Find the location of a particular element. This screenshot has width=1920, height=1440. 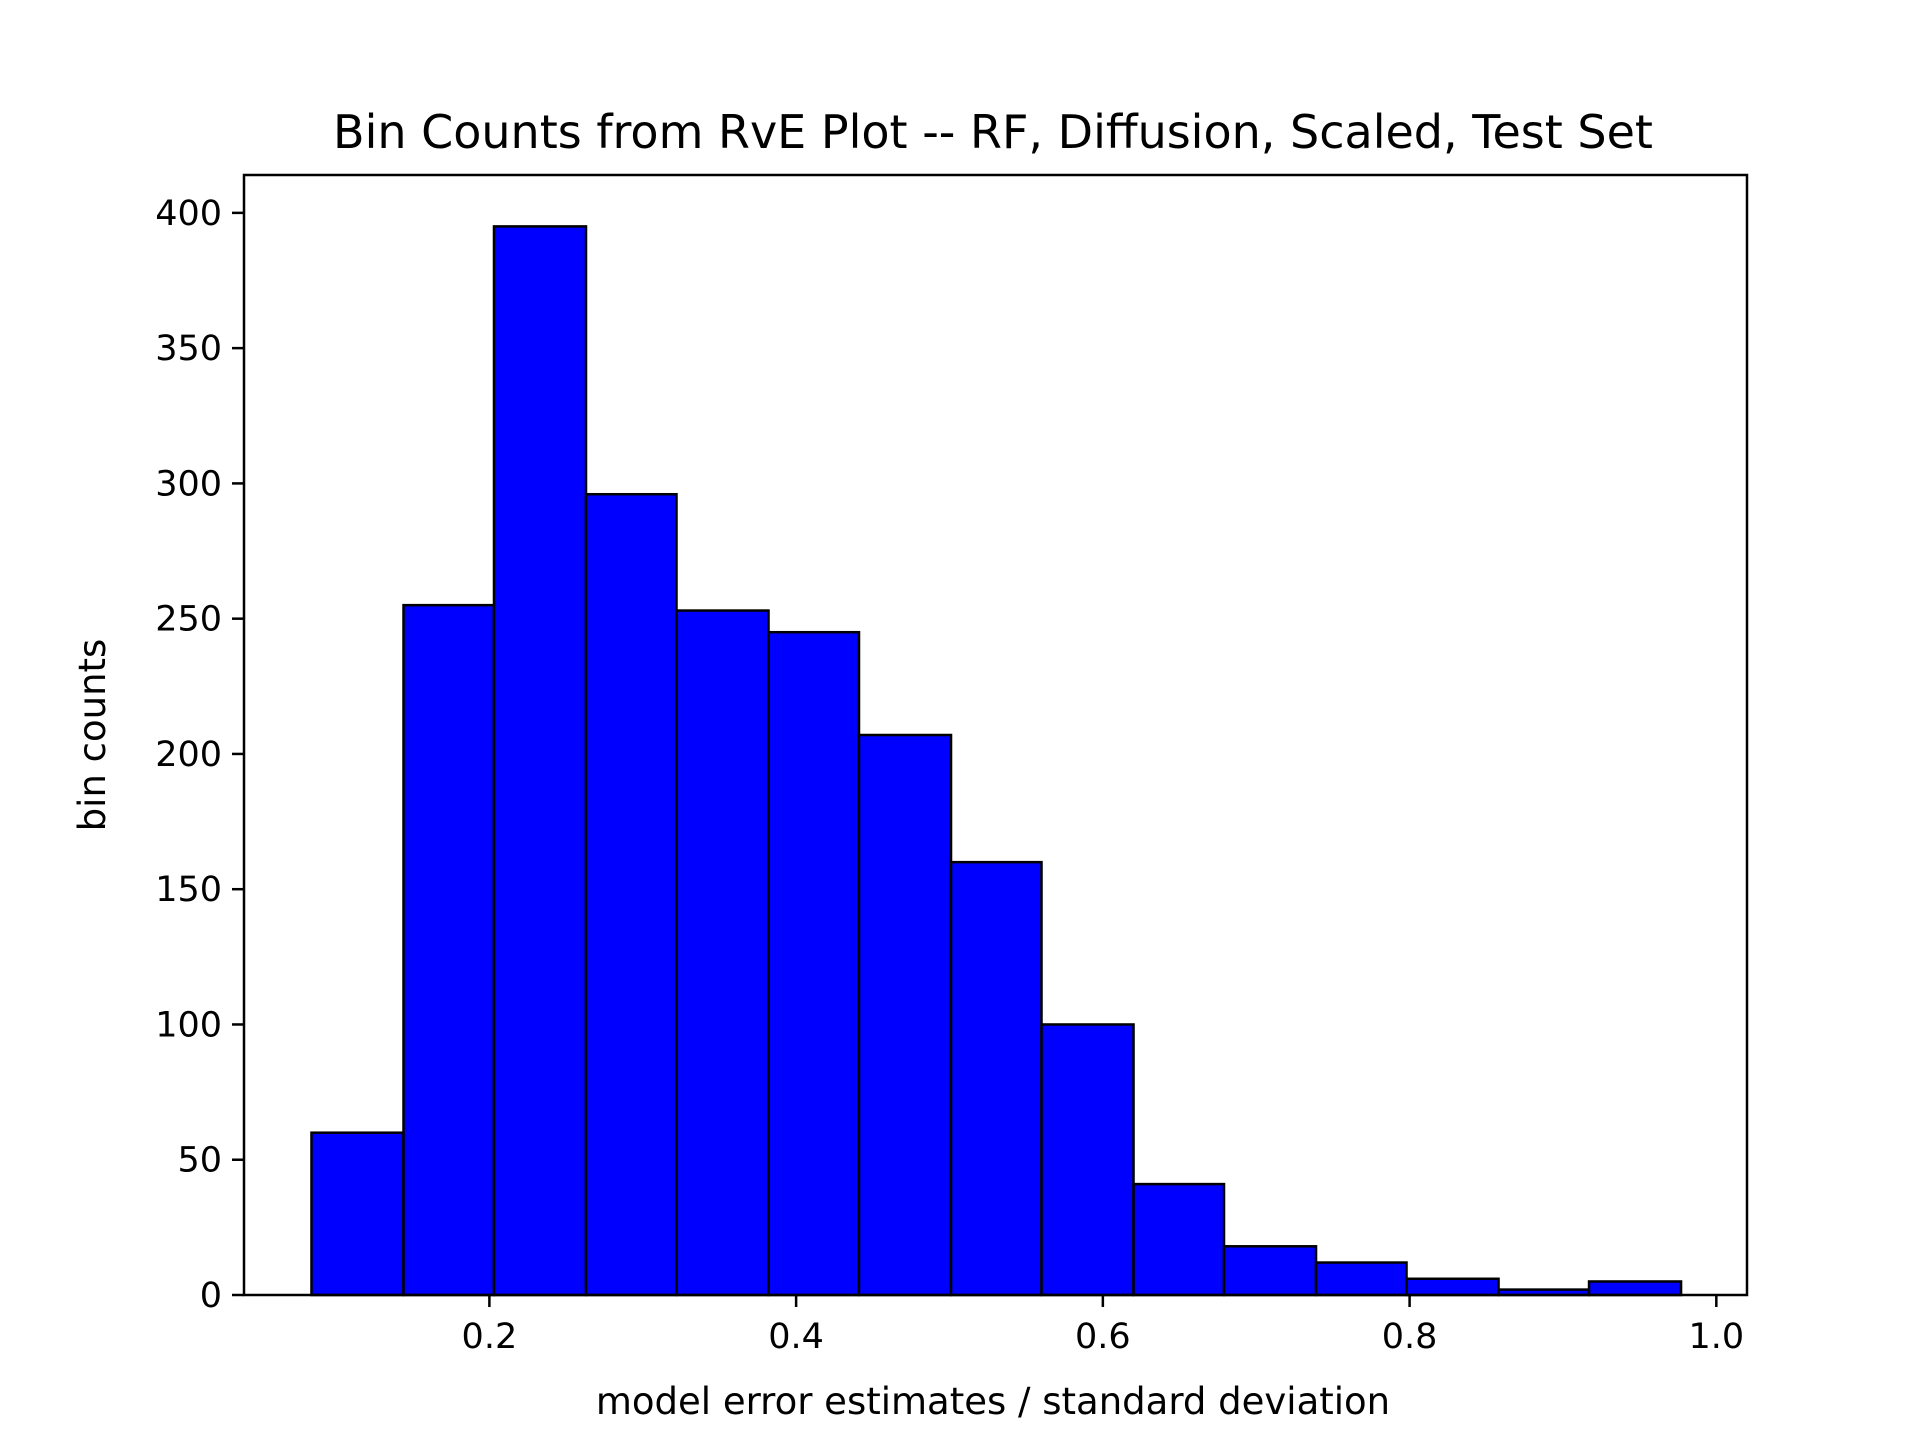

x-tick-label-4: 1.0 is located at coordinates (1716, 1337).